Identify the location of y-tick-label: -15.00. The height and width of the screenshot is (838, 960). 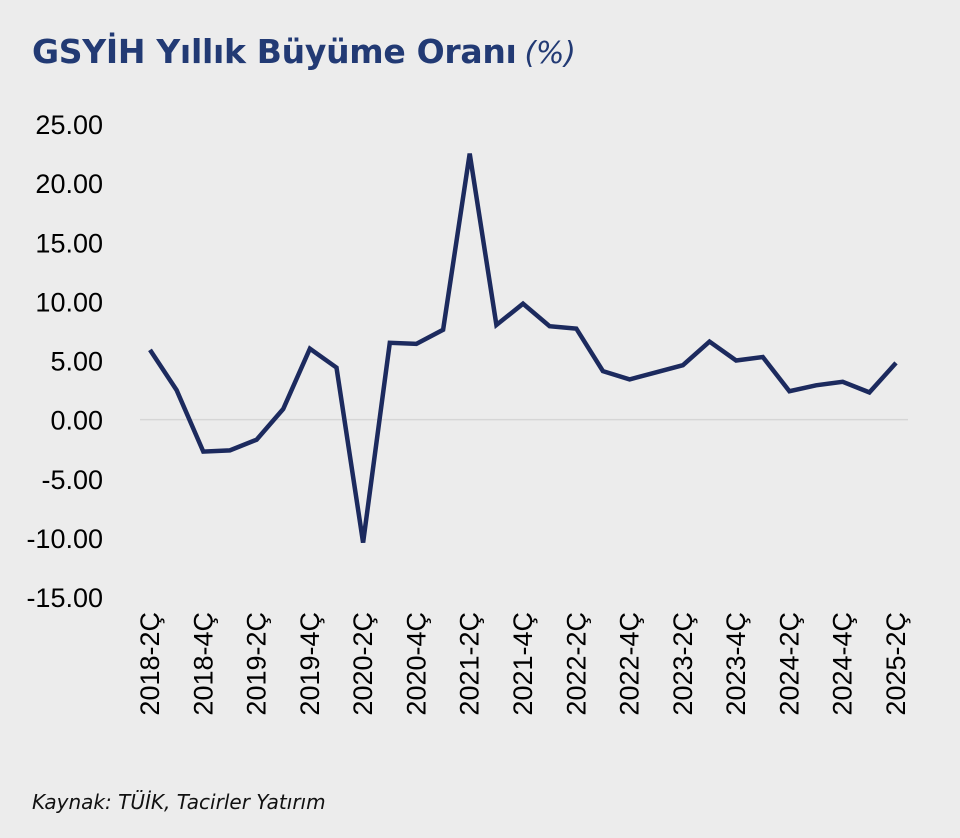
(64, 598).